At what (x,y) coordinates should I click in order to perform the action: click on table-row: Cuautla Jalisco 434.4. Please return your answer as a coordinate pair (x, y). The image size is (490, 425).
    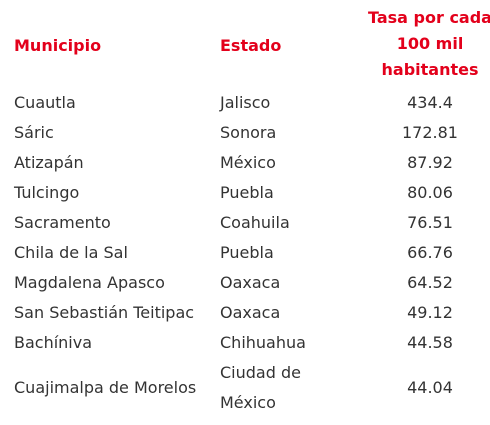
    Looking at the image, I should click on (245, 103).